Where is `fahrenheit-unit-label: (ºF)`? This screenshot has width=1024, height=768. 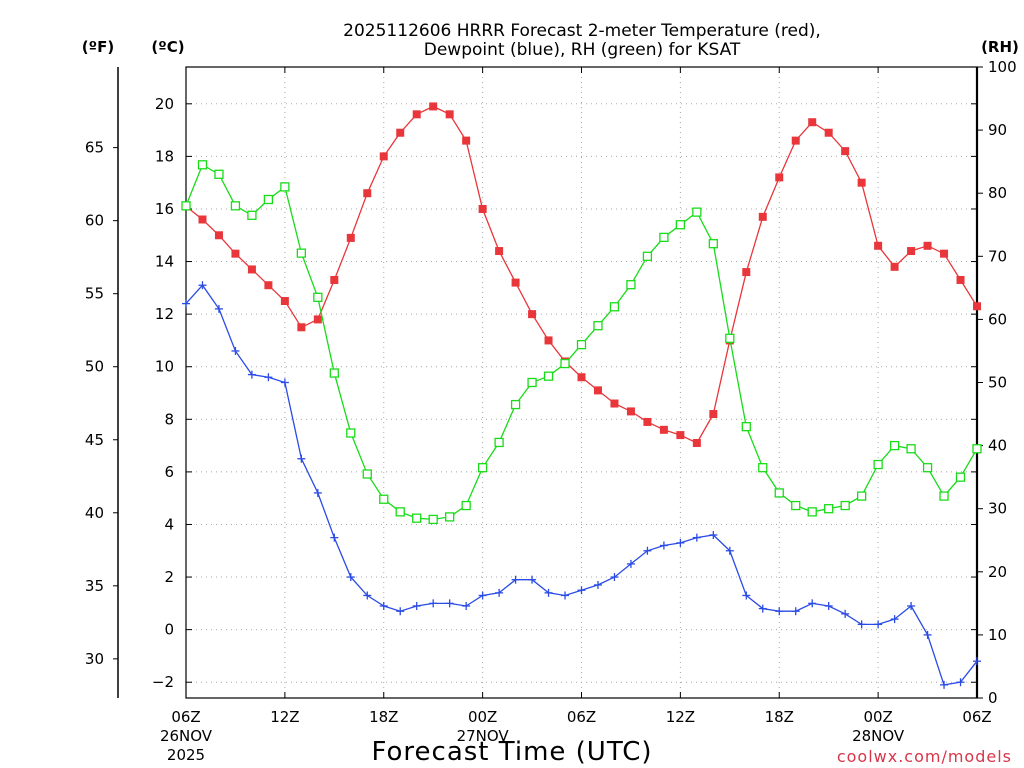 fahrenheit-unit-label: (ºF) is located at coordinates (98, 47).